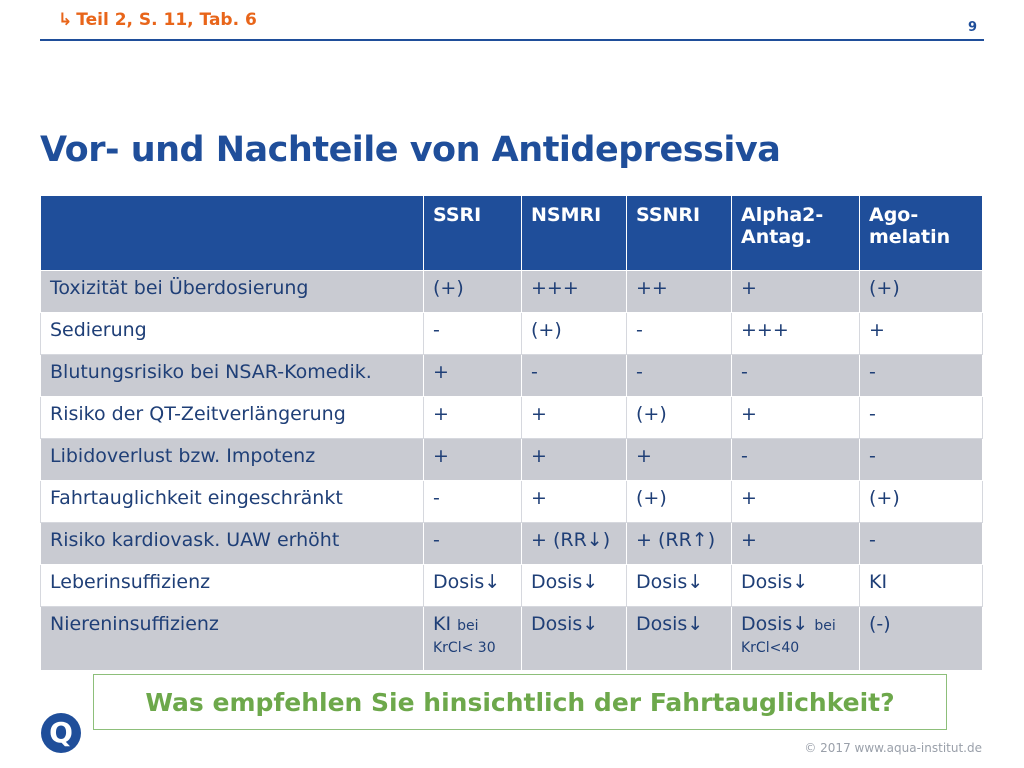 The image size is (1024, 768). What do you see at coordinates (894, 215) in the screenshot?
I see `header-agomelatin-line1: Ago-` at bounding box center [894, 215].